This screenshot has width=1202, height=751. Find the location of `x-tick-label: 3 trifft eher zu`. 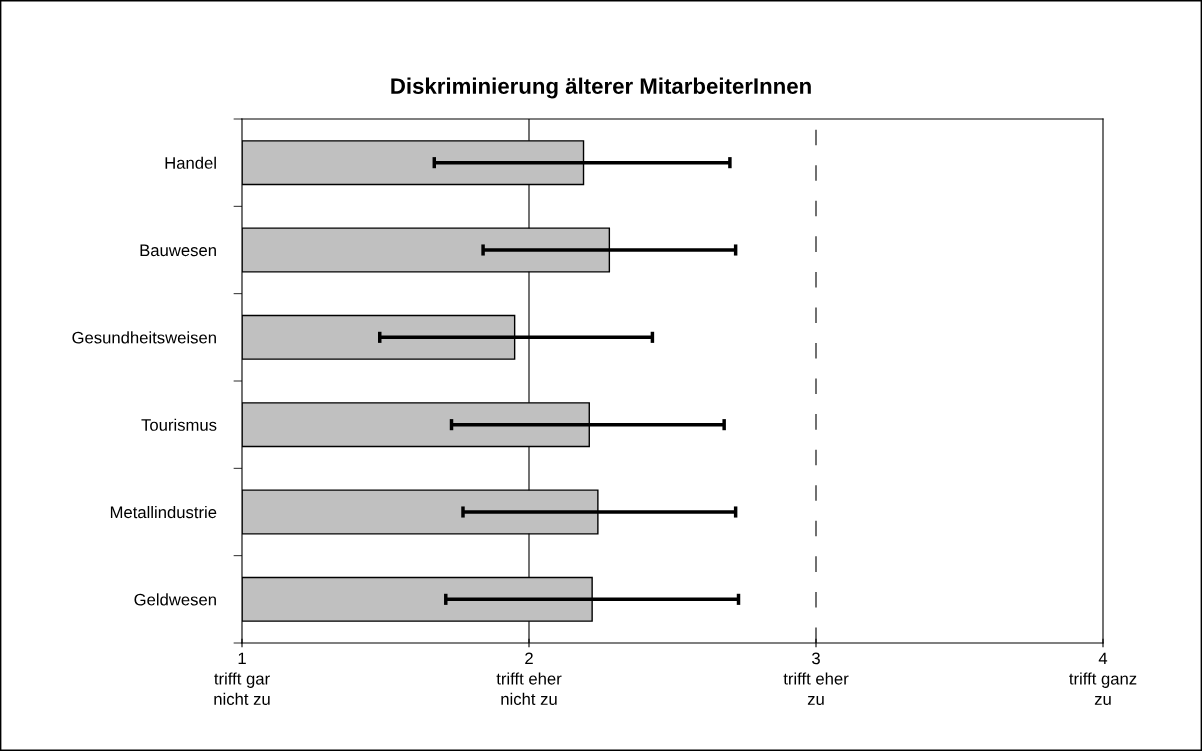

x-tick-label: 3 trifft eher zu is located at coordinates (816, 679).